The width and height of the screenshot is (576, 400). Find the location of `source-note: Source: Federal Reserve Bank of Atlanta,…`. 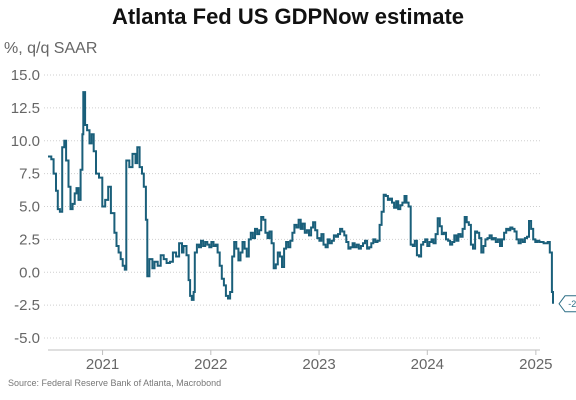

source-note: Source: Federal Reserve Bank of Atlanta,… is located at coordinates (115, 383).